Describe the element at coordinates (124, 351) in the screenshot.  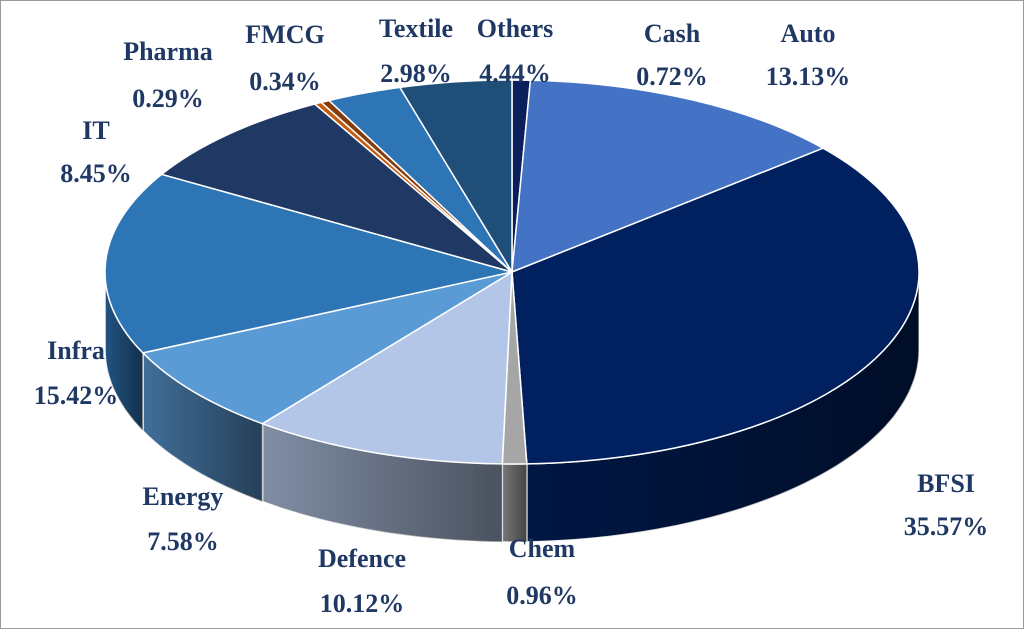
I see `pie-side-shade-infra` at that location.